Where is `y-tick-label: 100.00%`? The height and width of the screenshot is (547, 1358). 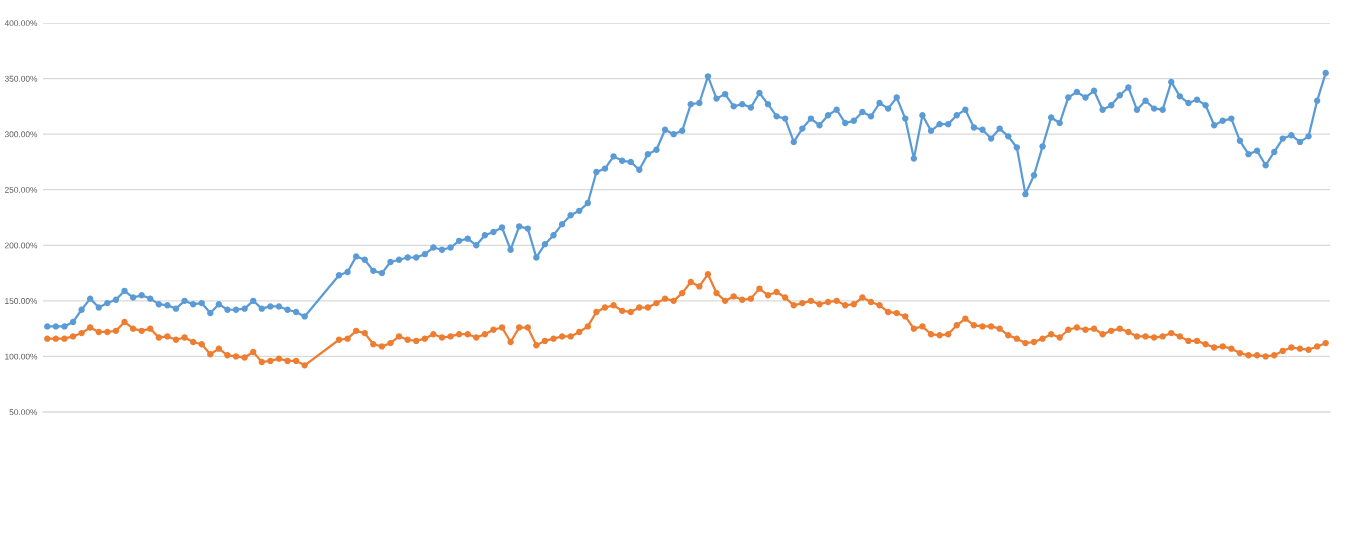
y-tick-label: 100.00% is located at coordinates (21, 356).